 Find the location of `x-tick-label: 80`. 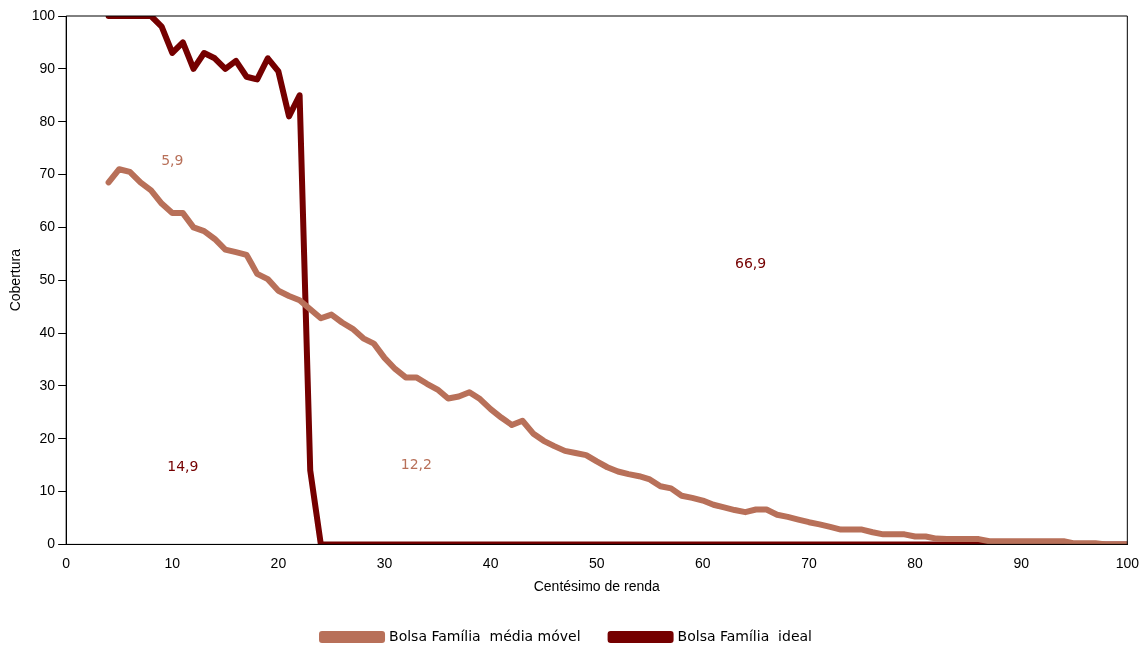

x-tick-label: 80 is located at coordinates (915, 562).